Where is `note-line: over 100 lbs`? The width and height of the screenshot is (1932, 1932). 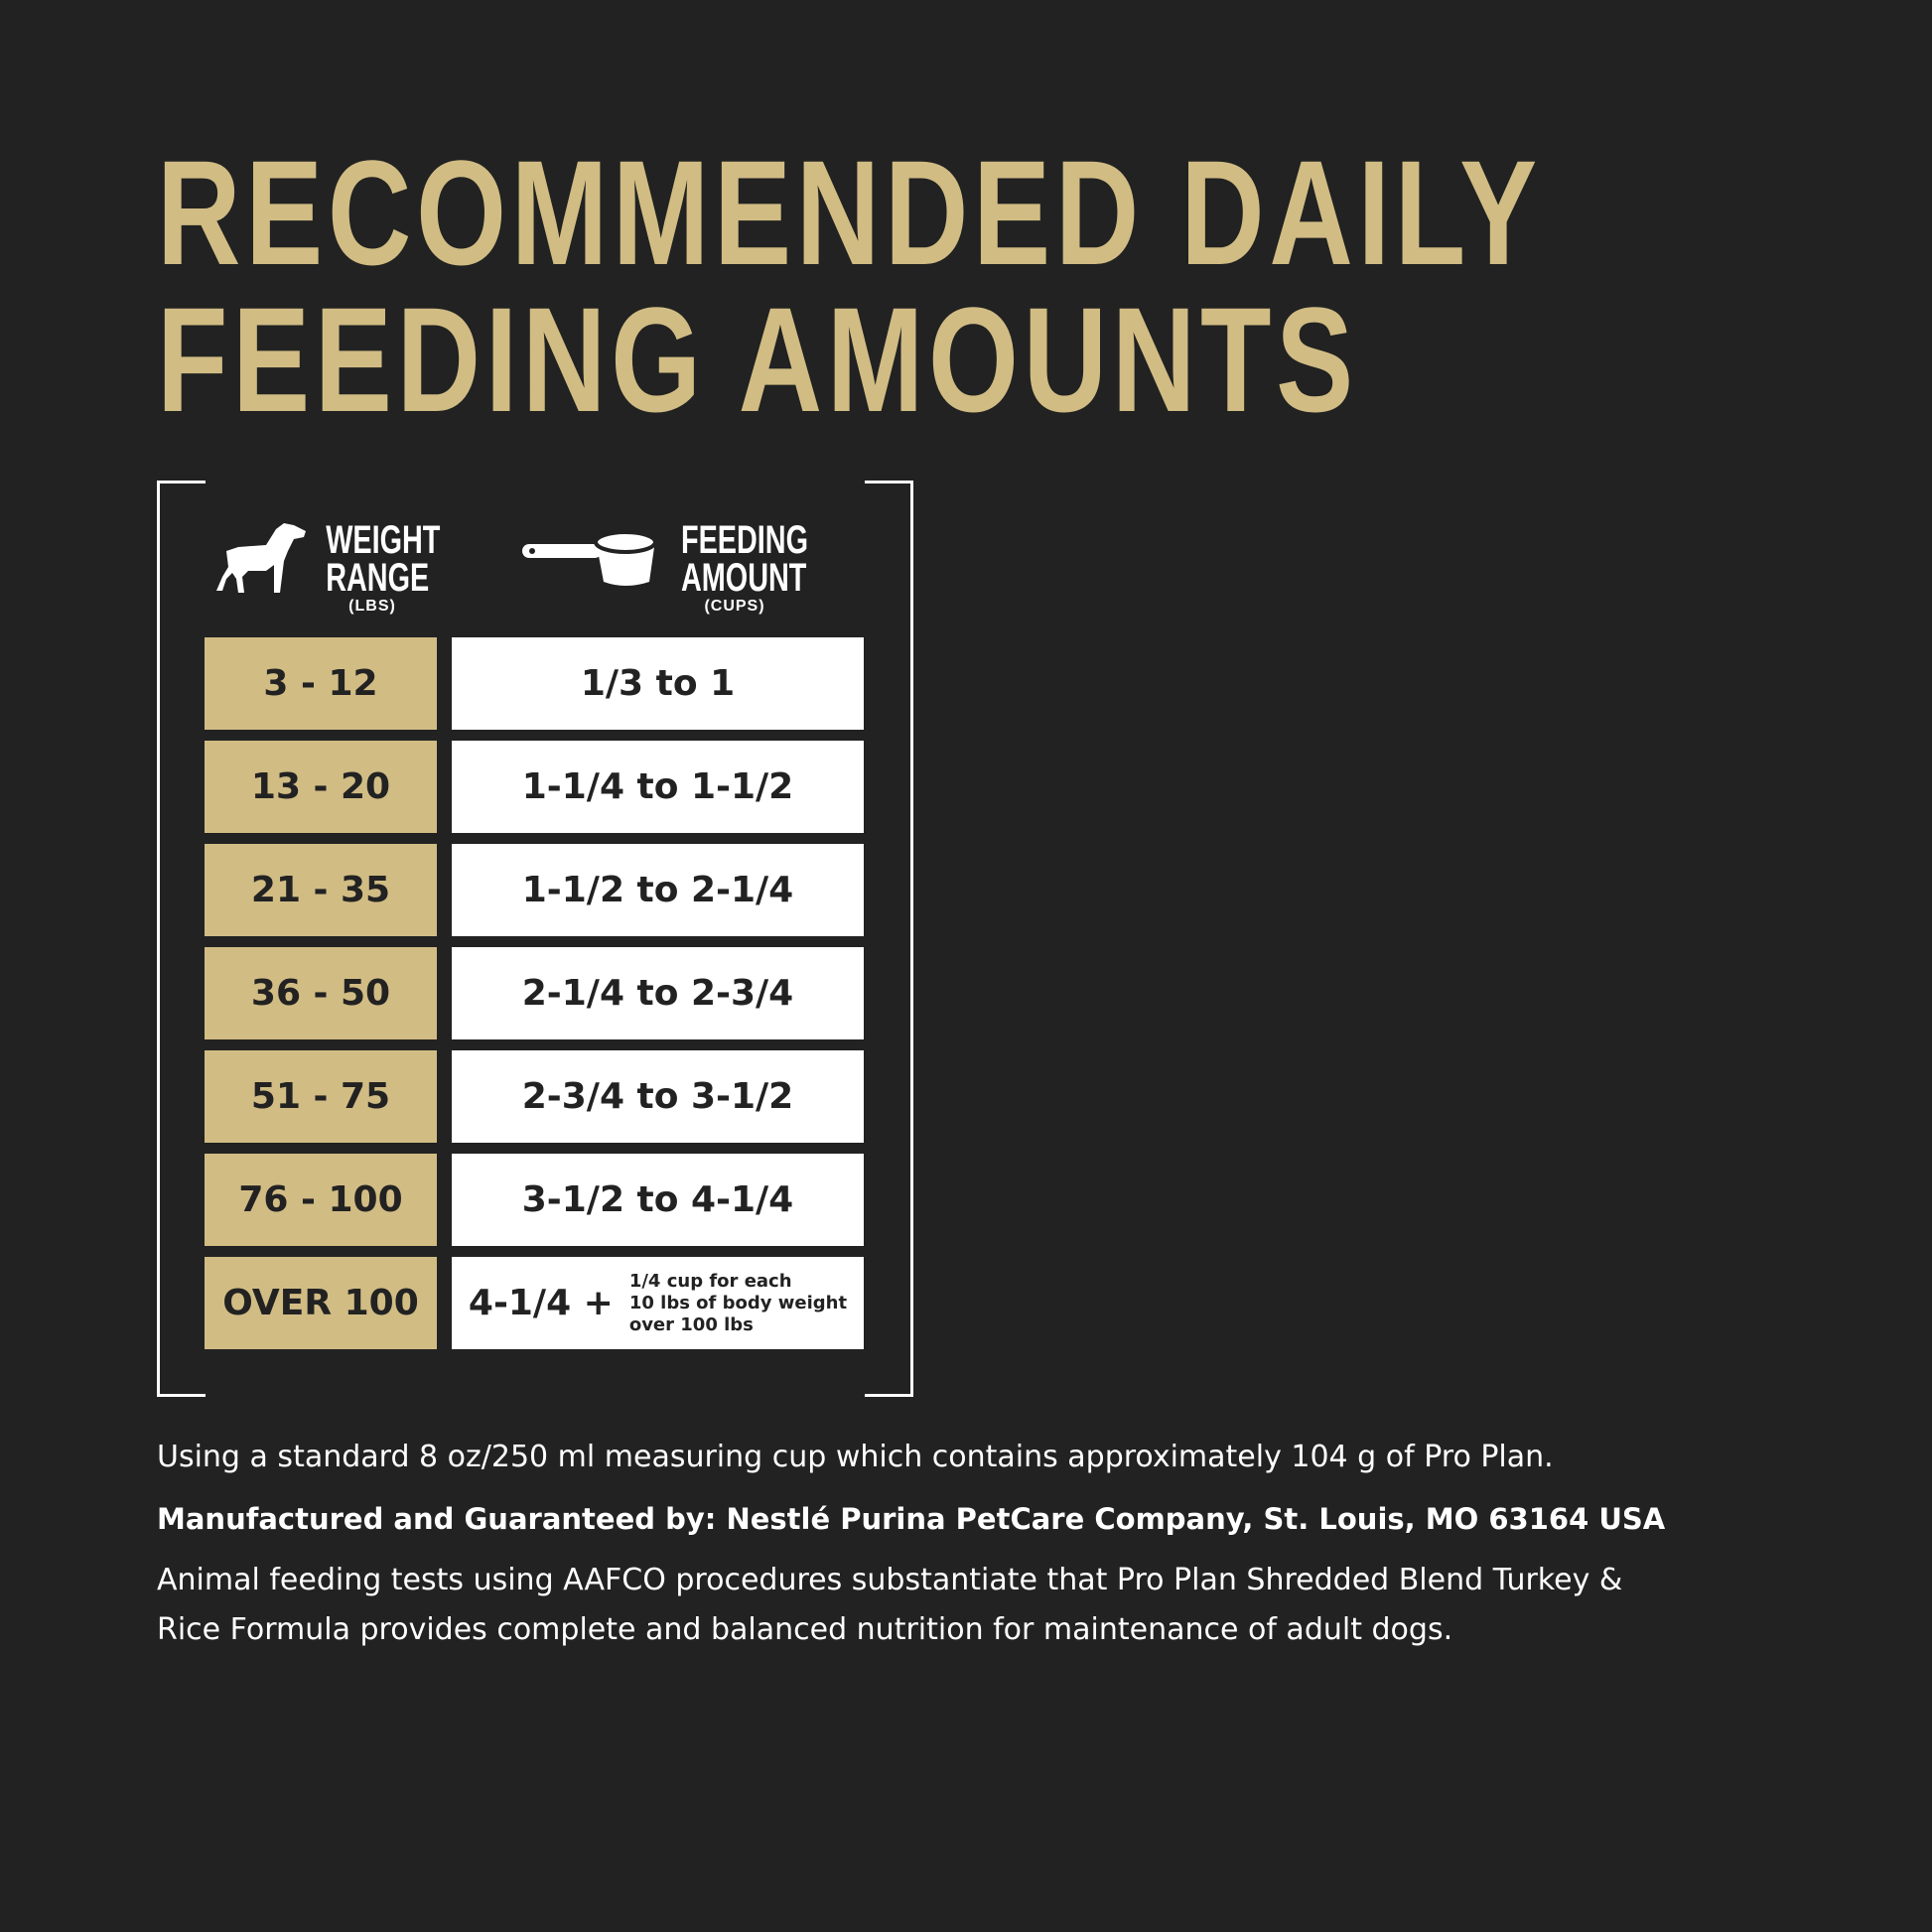 note-line: over 100 lbs is located at coordinates (691, 1324).